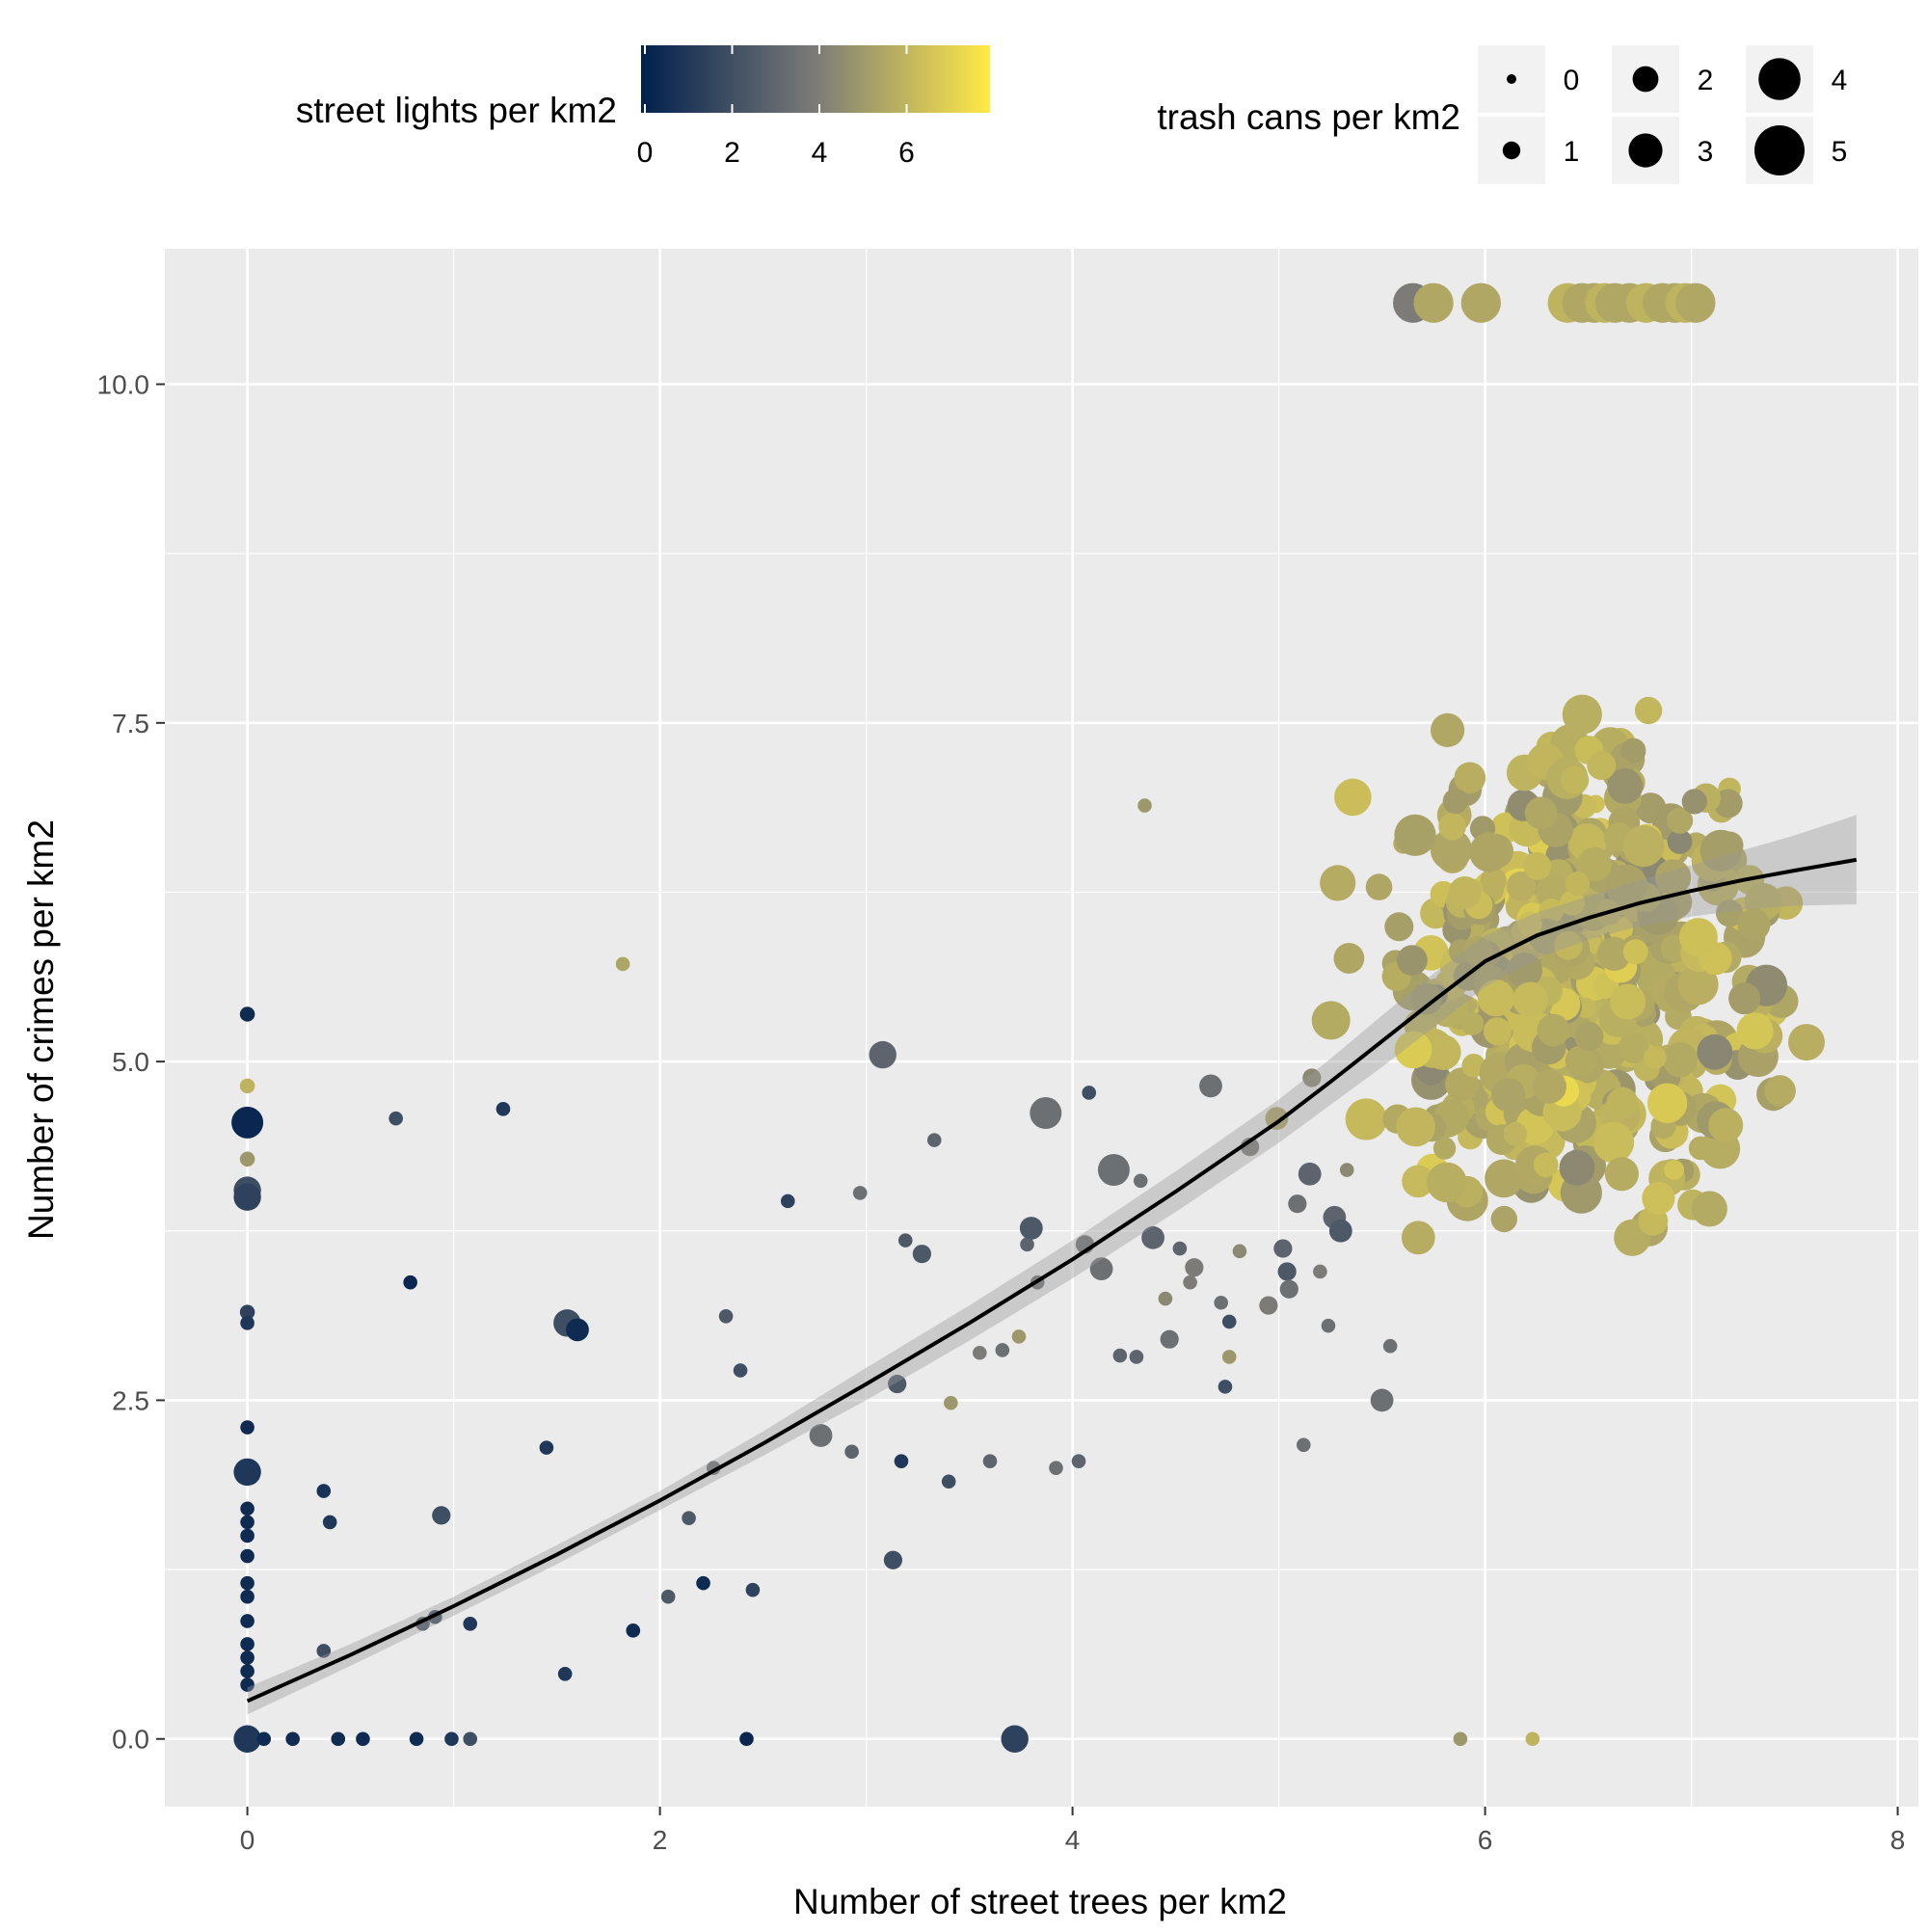 The width and height of the screenshot is (1927, 1932). Describe the element at coordinates (130, 1400) in the screenshot. I see `y-tick-label: 2.5` at that location.